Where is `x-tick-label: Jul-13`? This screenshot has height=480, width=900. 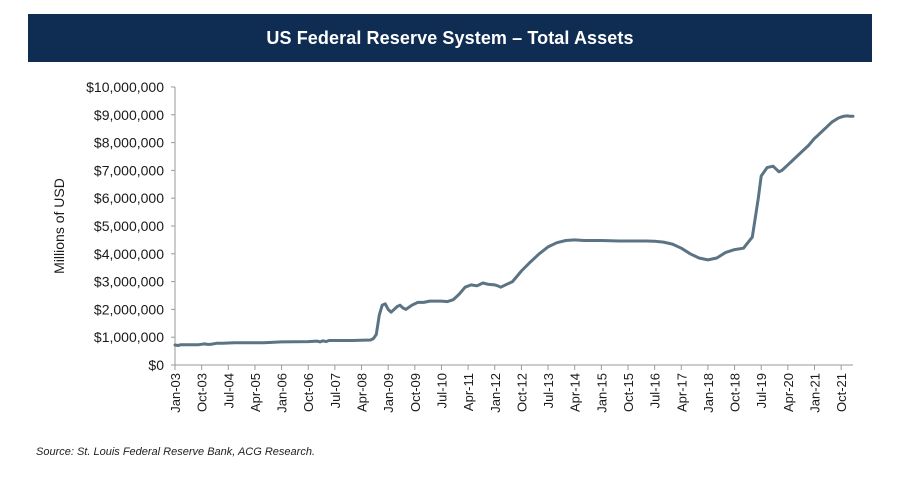 x-tick-label: Jul-13 is located at coordinates (548, 390).